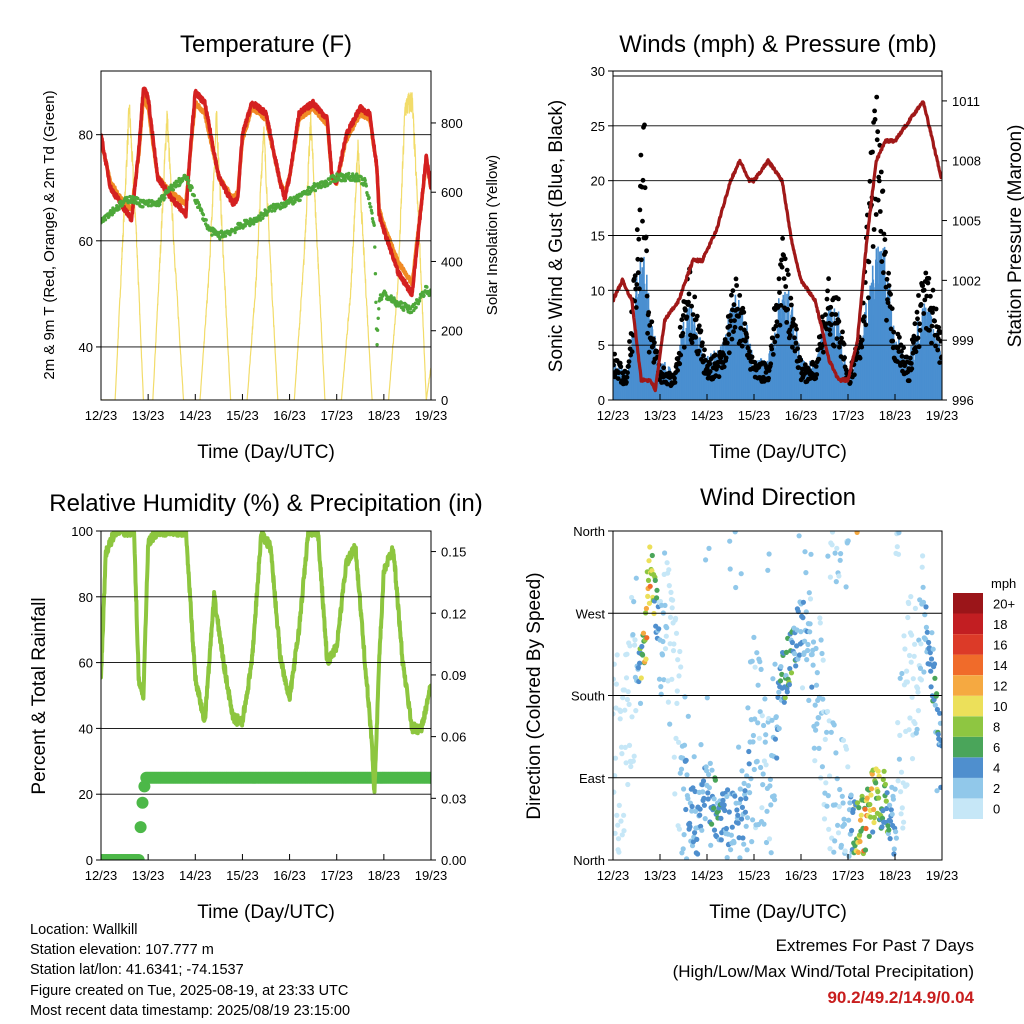 This screenshot has width=1024, height=1024. What do you see at coordinates (101, 875) in the screenshot?
I see `humidity-xtick-label: 12/23` at bounding box center [101, 875].